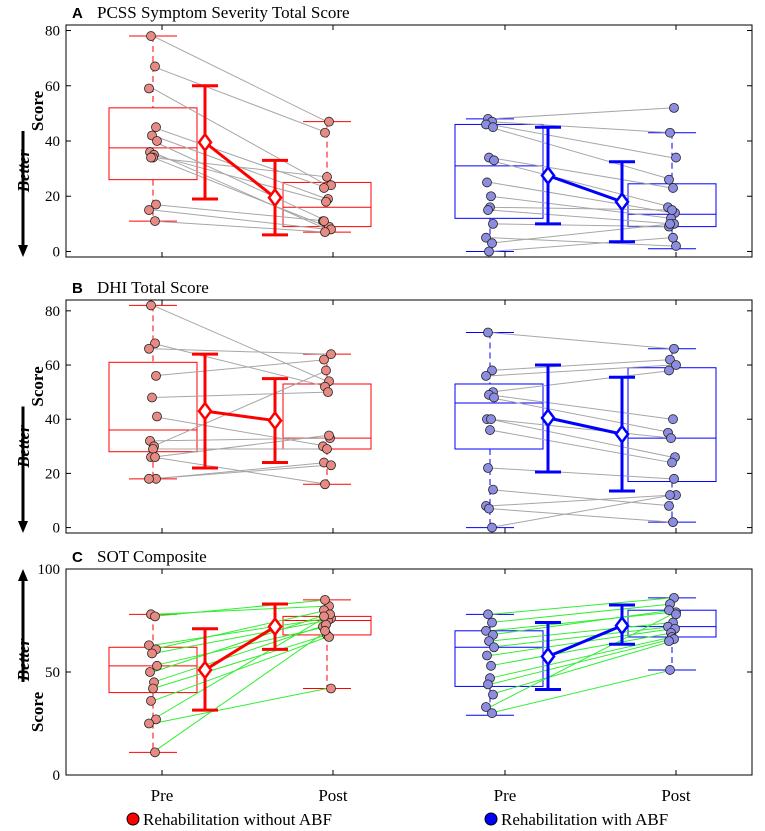  What do you see at coordinates (77, 288) in the screenshot?
I see `panel-letter: B` at bounding box center [77, 288].